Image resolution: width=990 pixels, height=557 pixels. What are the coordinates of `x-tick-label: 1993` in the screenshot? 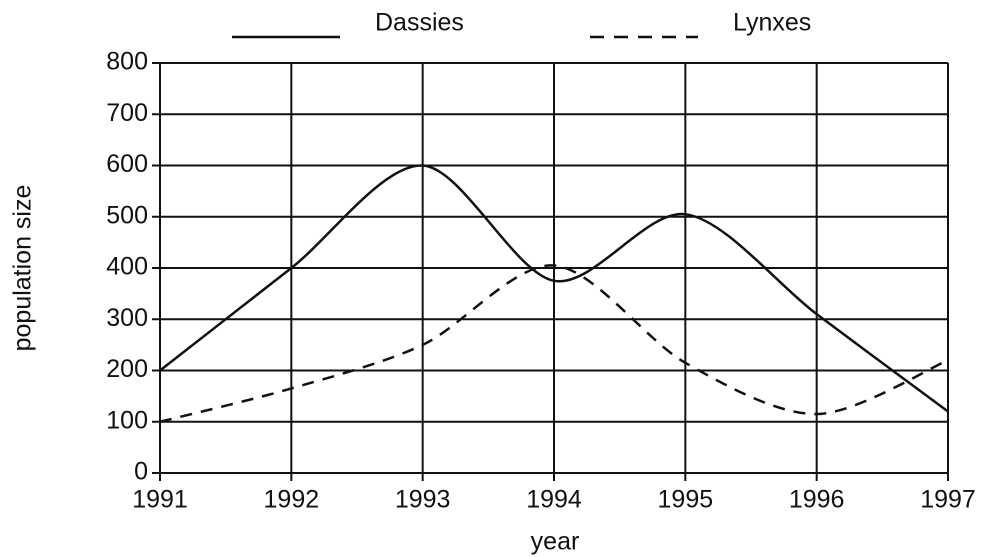 It's located at (423, 500).